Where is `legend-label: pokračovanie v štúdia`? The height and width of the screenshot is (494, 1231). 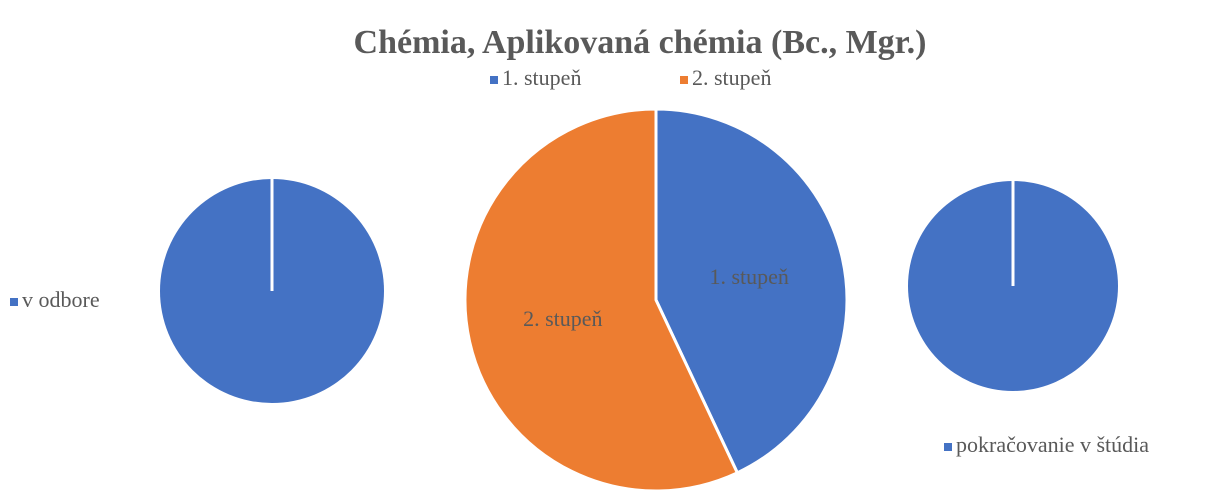
legend-label: pokračovanie v štúdia is located at coordinates (1052, 444).